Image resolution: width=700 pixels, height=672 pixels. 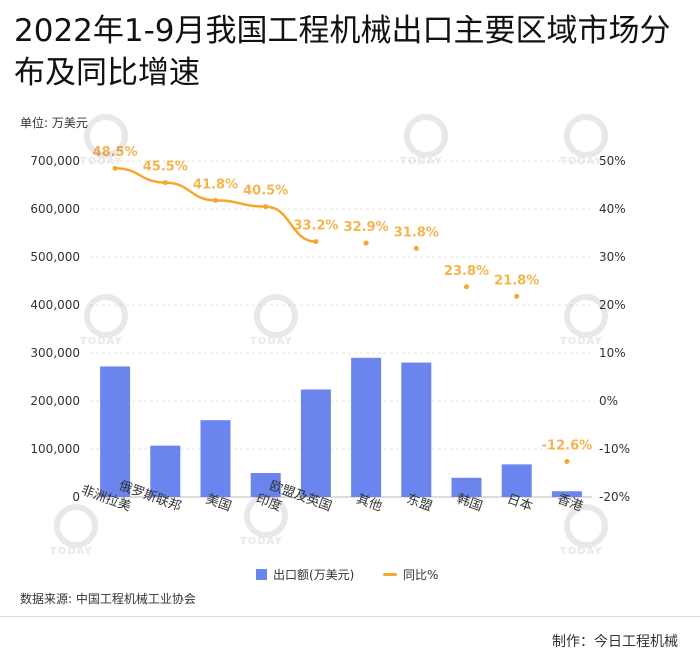 What do you see at coordinates (55, 209) in the screenshot?
I see `y-left-tick-label: 600,000` at bounding box center [55, 209].